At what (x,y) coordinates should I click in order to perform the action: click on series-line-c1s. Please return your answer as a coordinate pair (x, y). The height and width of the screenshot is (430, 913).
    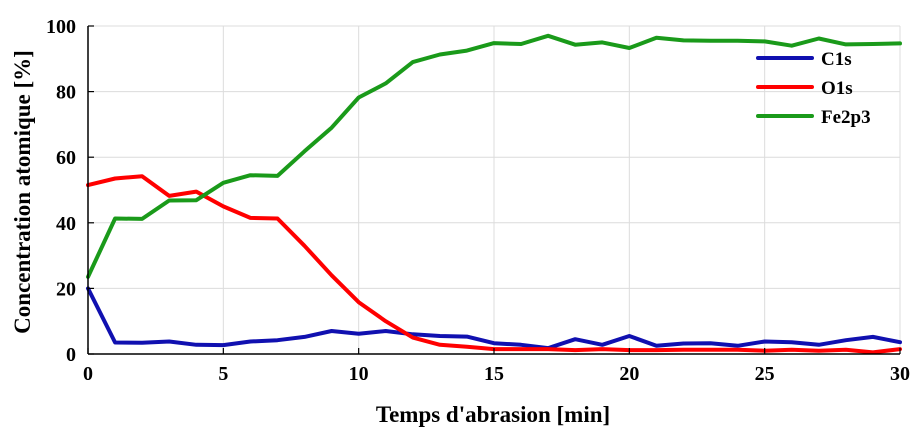
    Looking at the image, I should click on (494, 318).